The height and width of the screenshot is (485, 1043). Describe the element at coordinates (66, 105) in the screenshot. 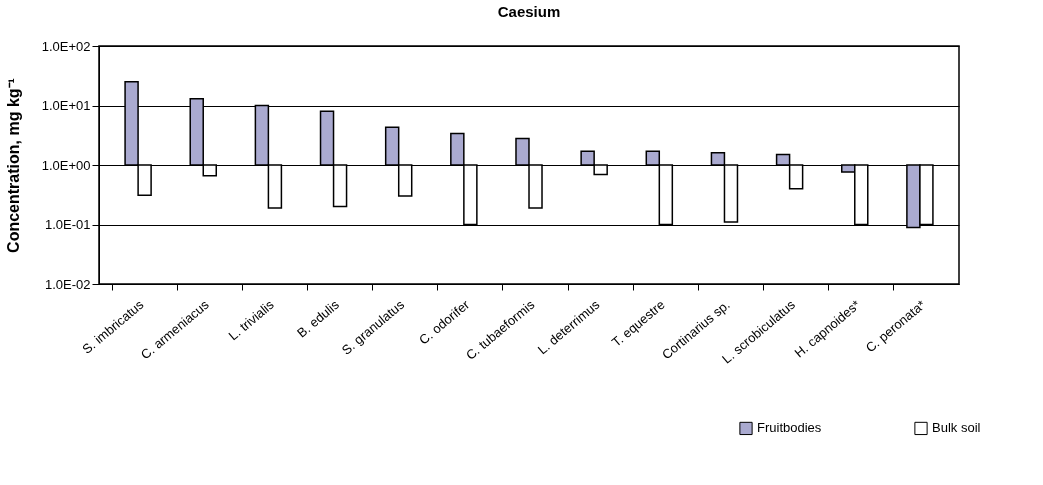

I see `y-tick-label: 1.0E+01` at that location.